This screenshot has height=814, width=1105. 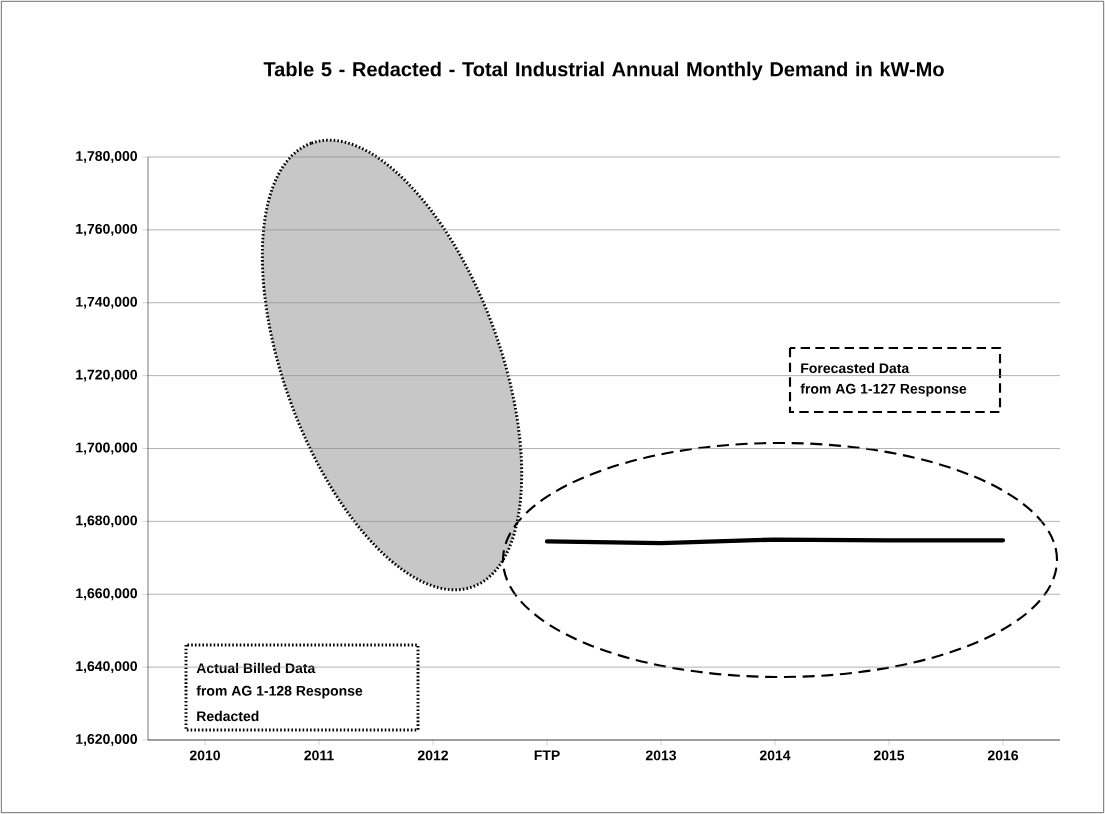 I want to click on x-tick-label: 2013, so click(x=661, y=755).